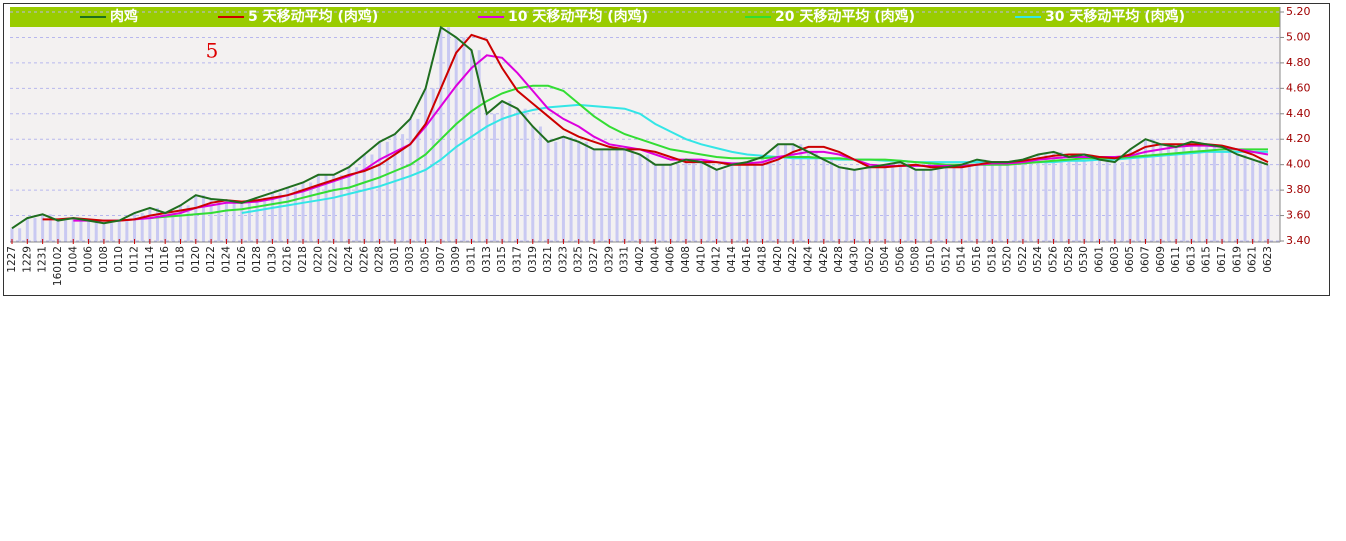 The image size is (1346, 541). What do you see at coordinates (548, 259) in the screenshot?
I see `x-tick-label: 0321` at bounding box center [548, 259].